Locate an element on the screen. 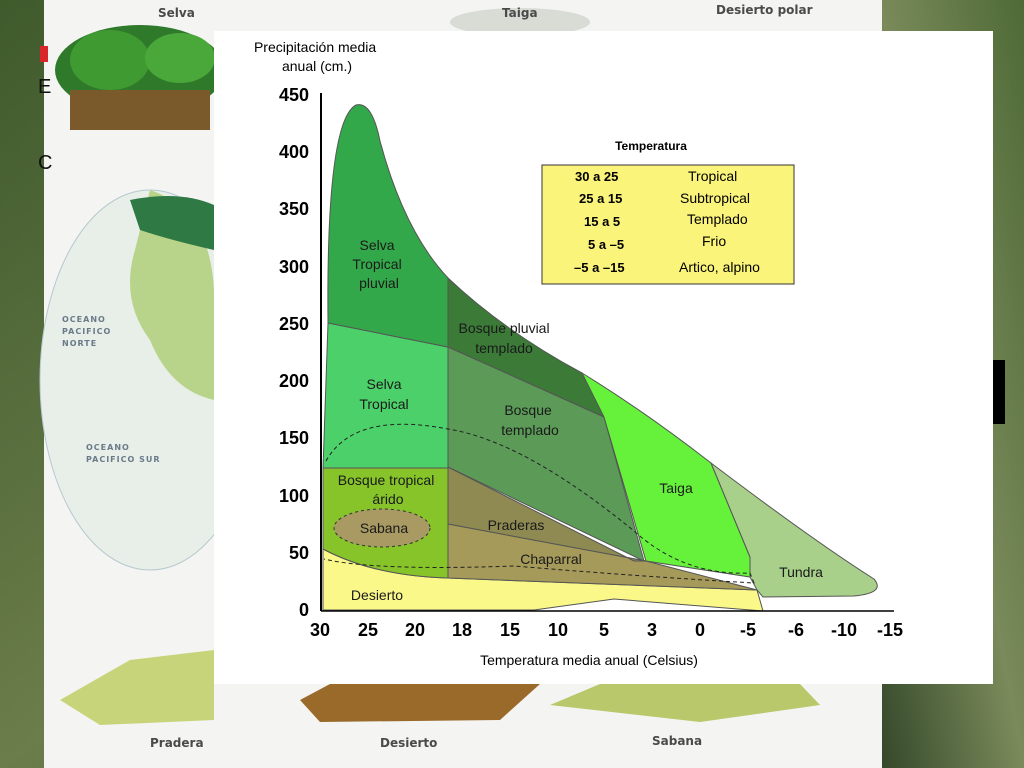 The image size is (1024, 768). legend-range-5: –5 a –15 is located at coordinates (599, 267).